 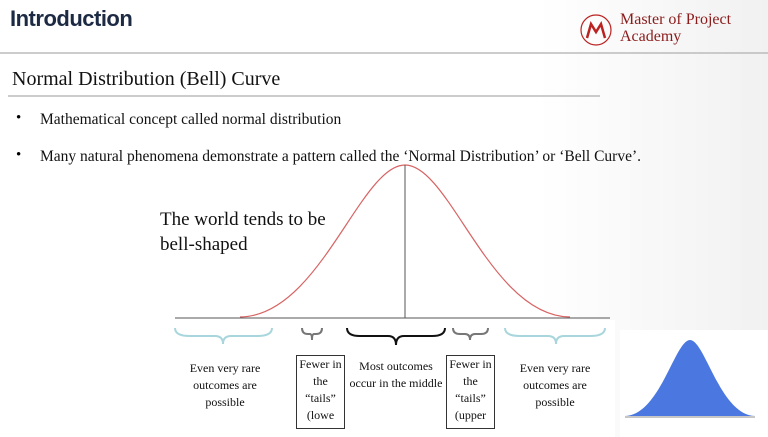 I want to click on logo-icon, so click(x=596, y=30).